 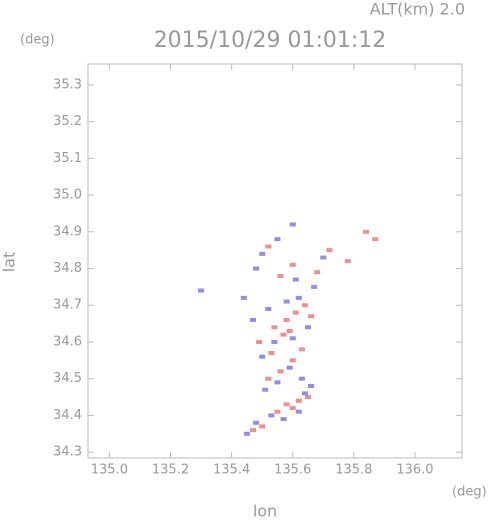 What do you see at coordinates (67, 231) in the screenshot?
I see `y-tick-label: 34.9` at bounding box center [67, 231].